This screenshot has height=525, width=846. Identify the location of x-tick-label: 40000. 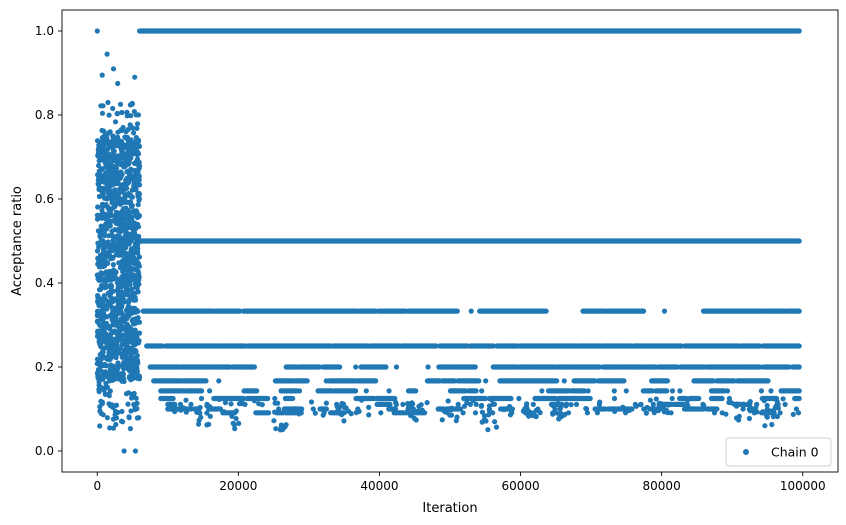
(379, 486).